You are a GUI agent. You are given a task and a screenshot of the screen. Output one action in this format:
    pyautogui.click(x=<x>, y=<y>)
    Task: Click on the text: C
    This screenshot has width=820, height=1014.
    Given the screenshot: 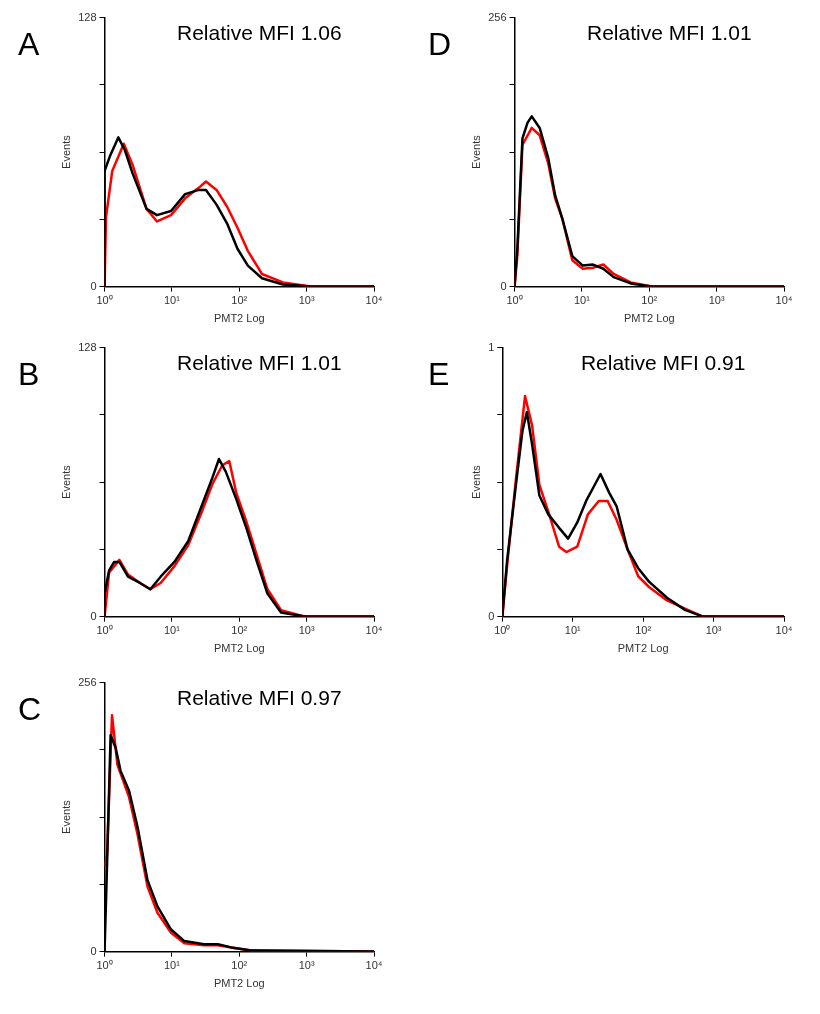 What is the action you would take?
    pyautogui.click(x=30, y=709)
    